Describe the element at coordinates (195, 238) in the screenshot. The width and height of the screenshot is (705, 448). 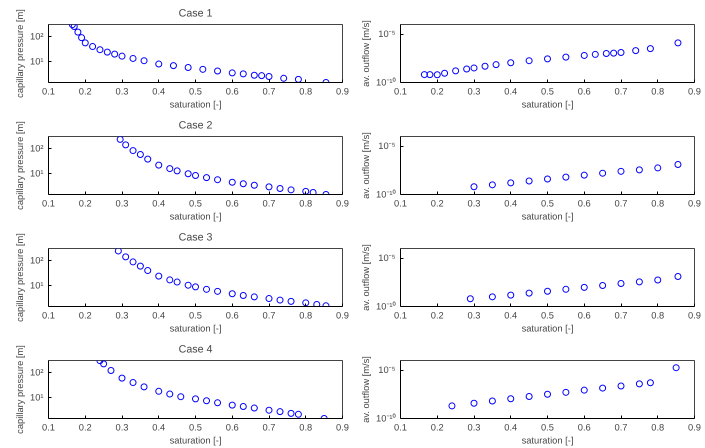
I see `chart-title: Case 3` at that location.